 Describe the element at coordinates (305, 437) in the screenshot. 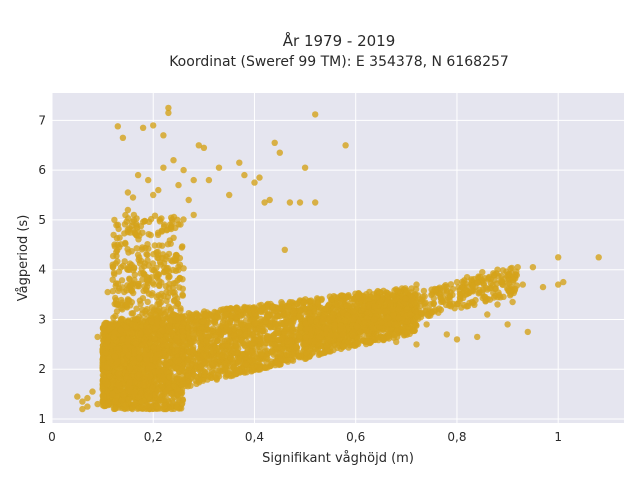

I see `x-tick-labels: 0 0,2 0,4 0,6 0,8 1` at that location.